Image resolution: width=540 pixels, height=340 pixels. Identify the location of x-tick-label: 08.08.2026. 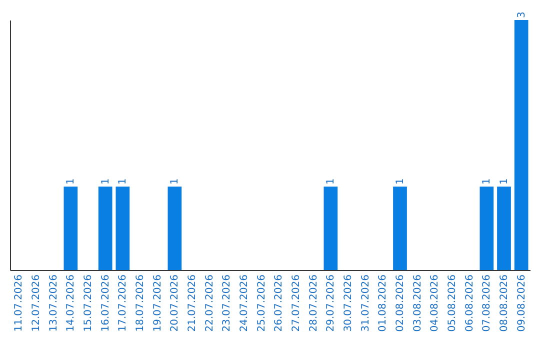
(504, 303).